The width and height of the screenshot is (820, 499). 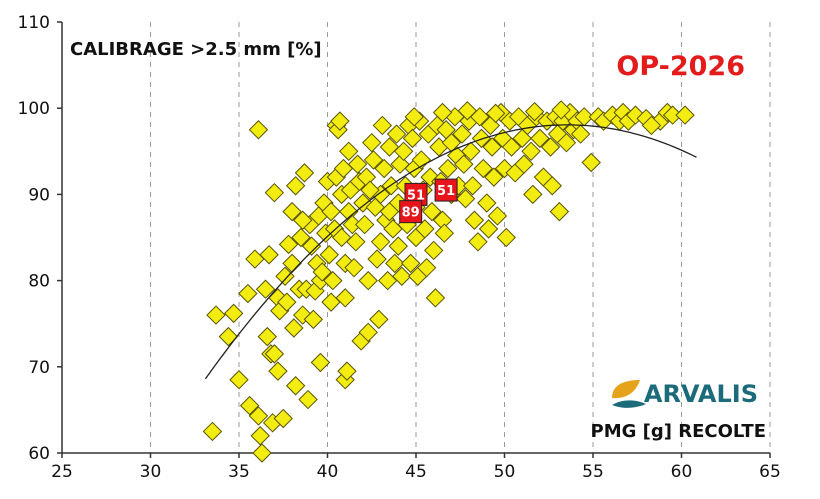 What do you see at coordinates (629, 404) in the screenshot?
I see `leaf-icon` at bounding box center [629, 404].